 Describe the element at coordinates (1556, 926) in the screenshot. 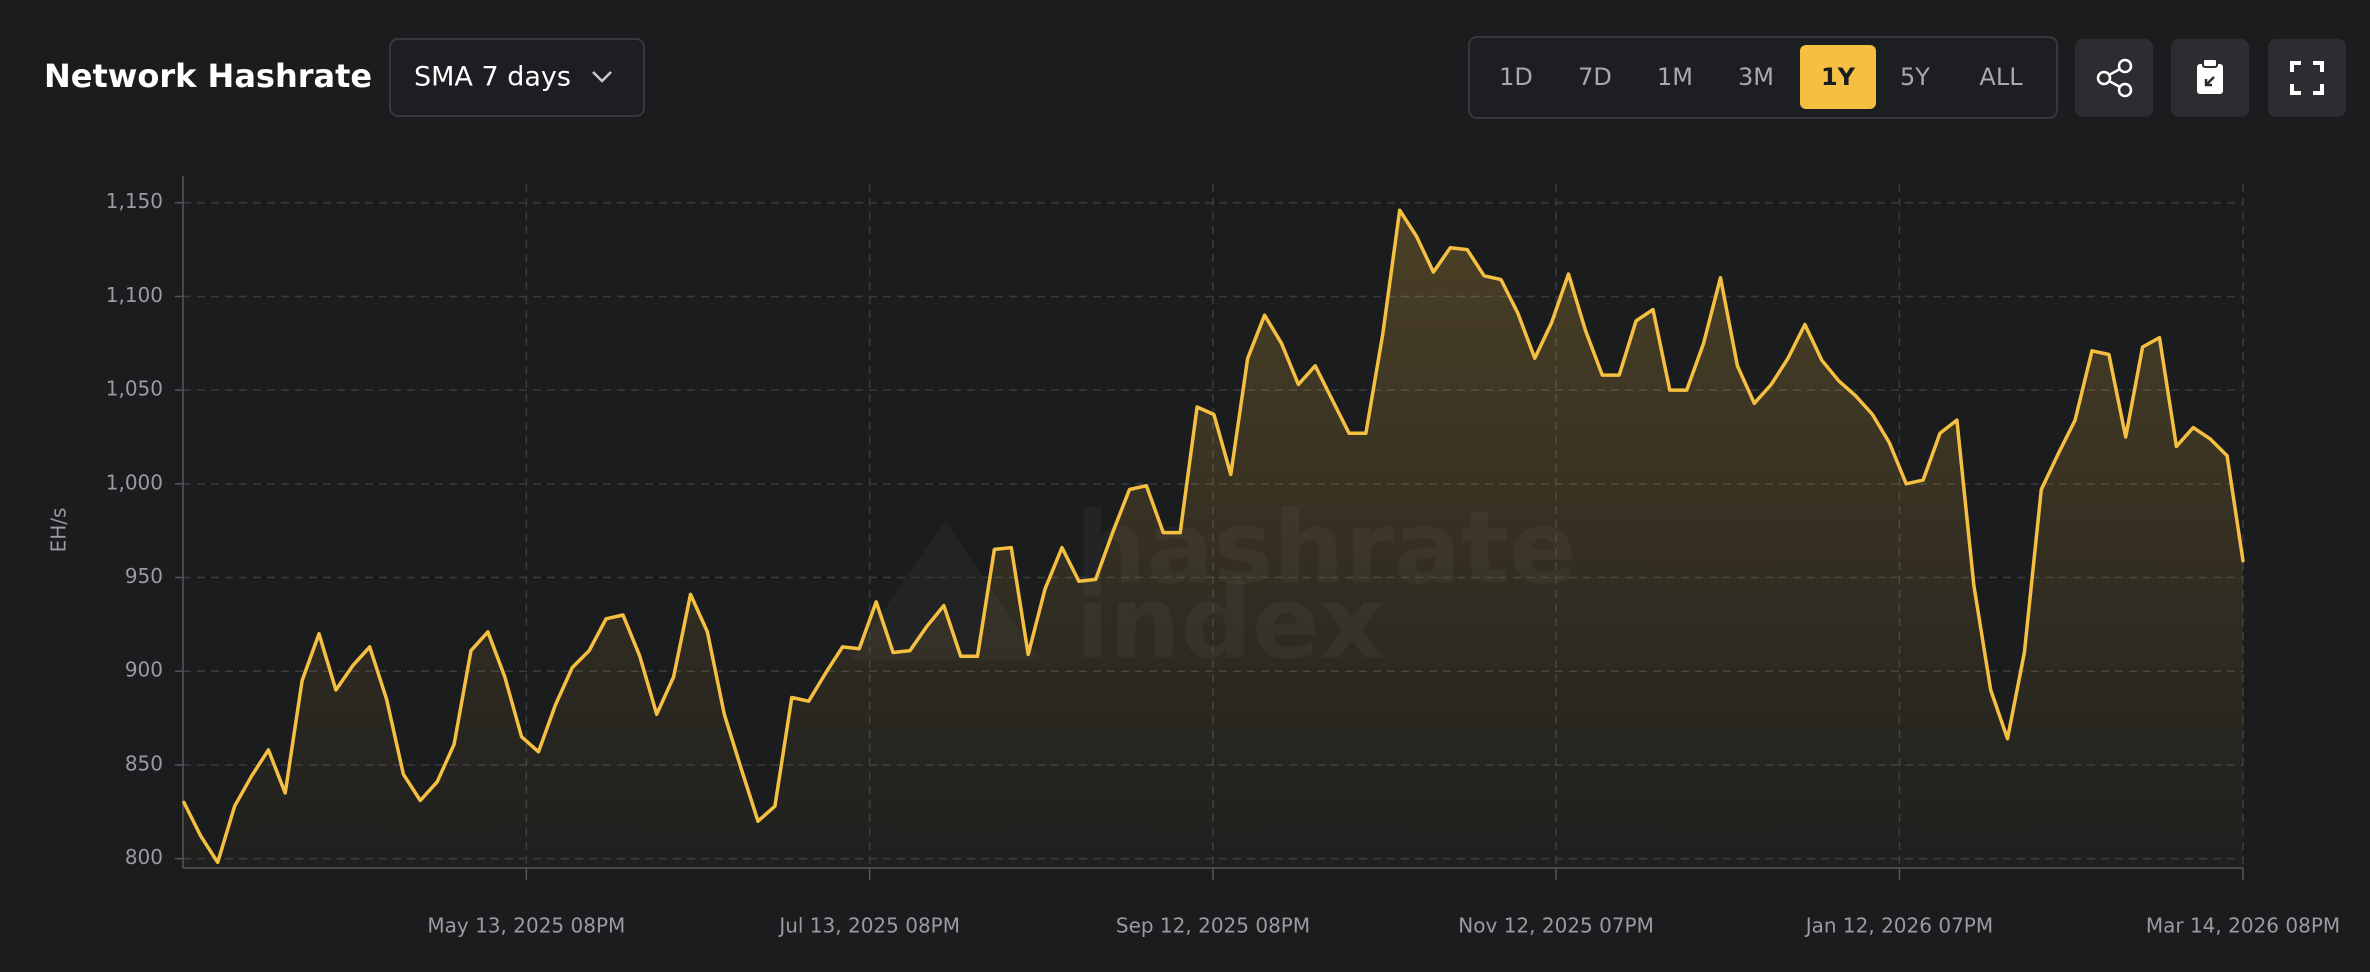

I see `x-tick-label: Nov 12, 2025 07PM` at that location.